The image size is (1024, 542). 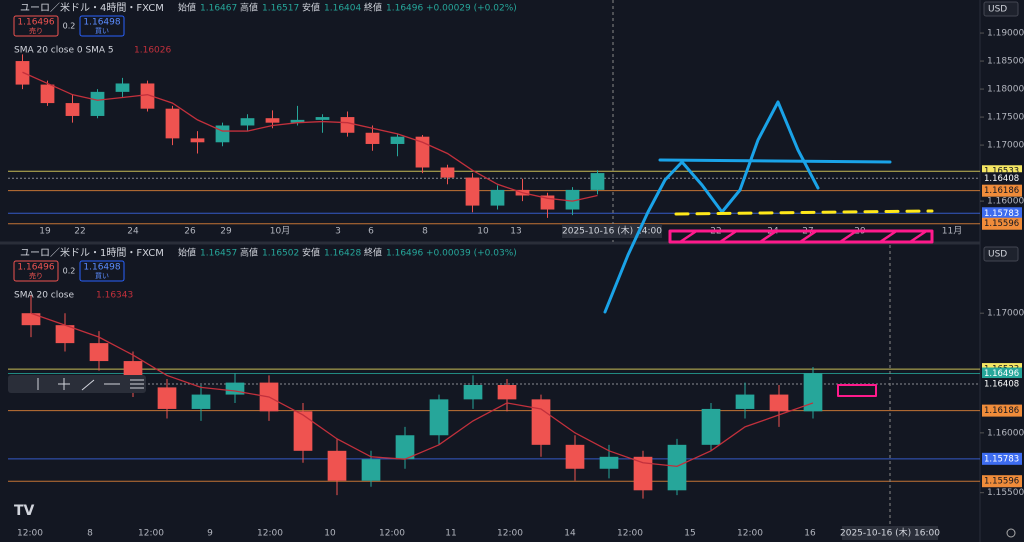 What do you see at coordinates (90, 384) in the screenshot?
I see `toolbar-icons` at bounding box center [90, 384].